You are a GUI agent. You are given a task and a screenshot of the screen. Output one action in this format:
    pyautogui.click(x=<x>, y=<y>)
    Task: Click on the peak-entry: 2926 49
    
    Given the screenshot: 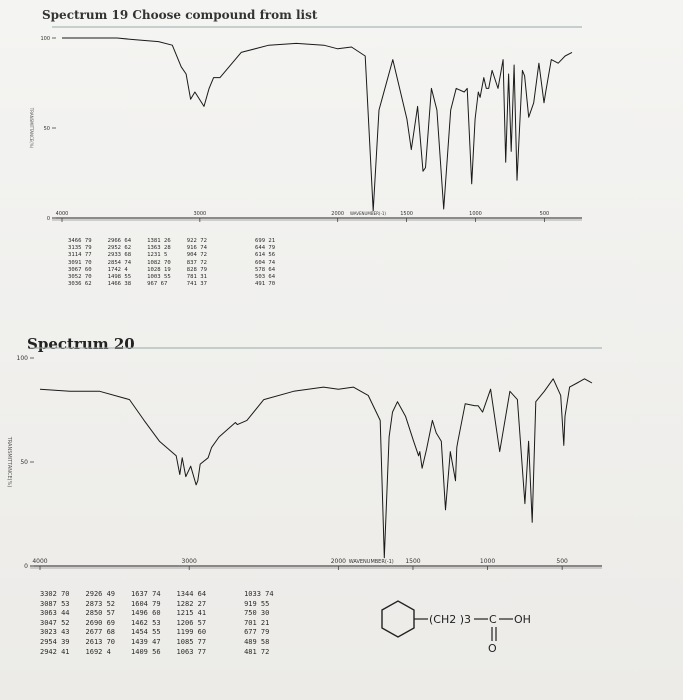 What is the action you would take?
    pyautogui.click(x=100, y=594)
    